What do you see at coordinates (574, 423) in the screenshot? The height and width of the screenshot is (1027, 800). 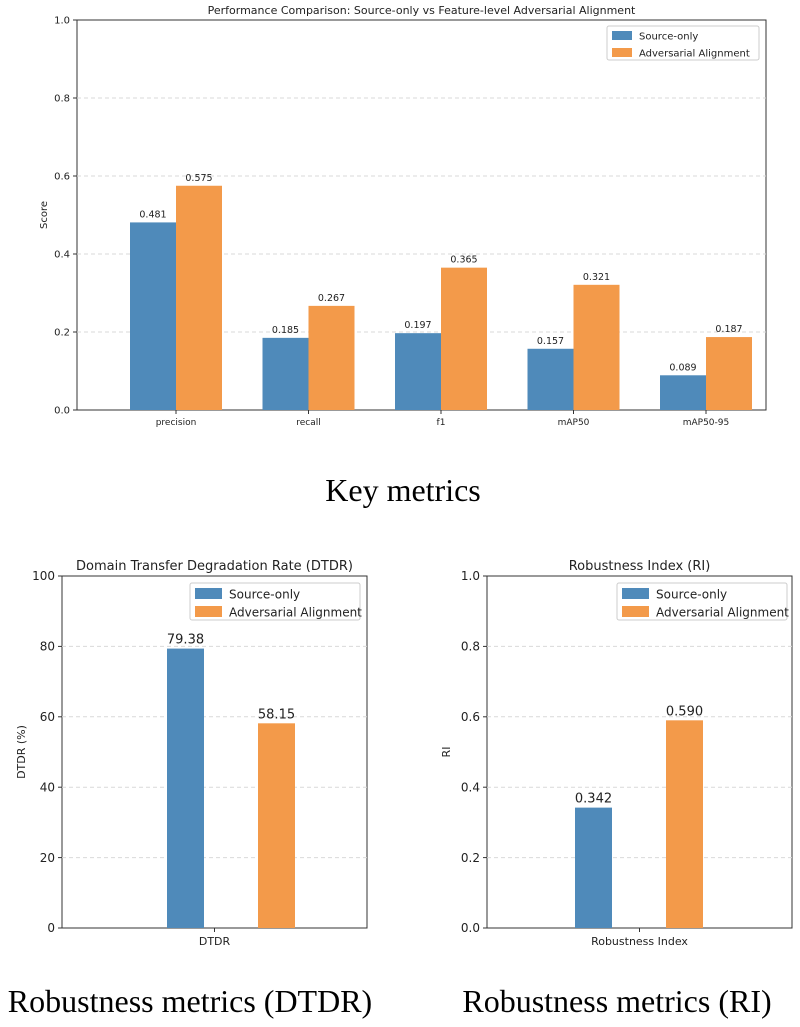 I see `key-xtick-label: mAP50` at bounding box center [574, 423].